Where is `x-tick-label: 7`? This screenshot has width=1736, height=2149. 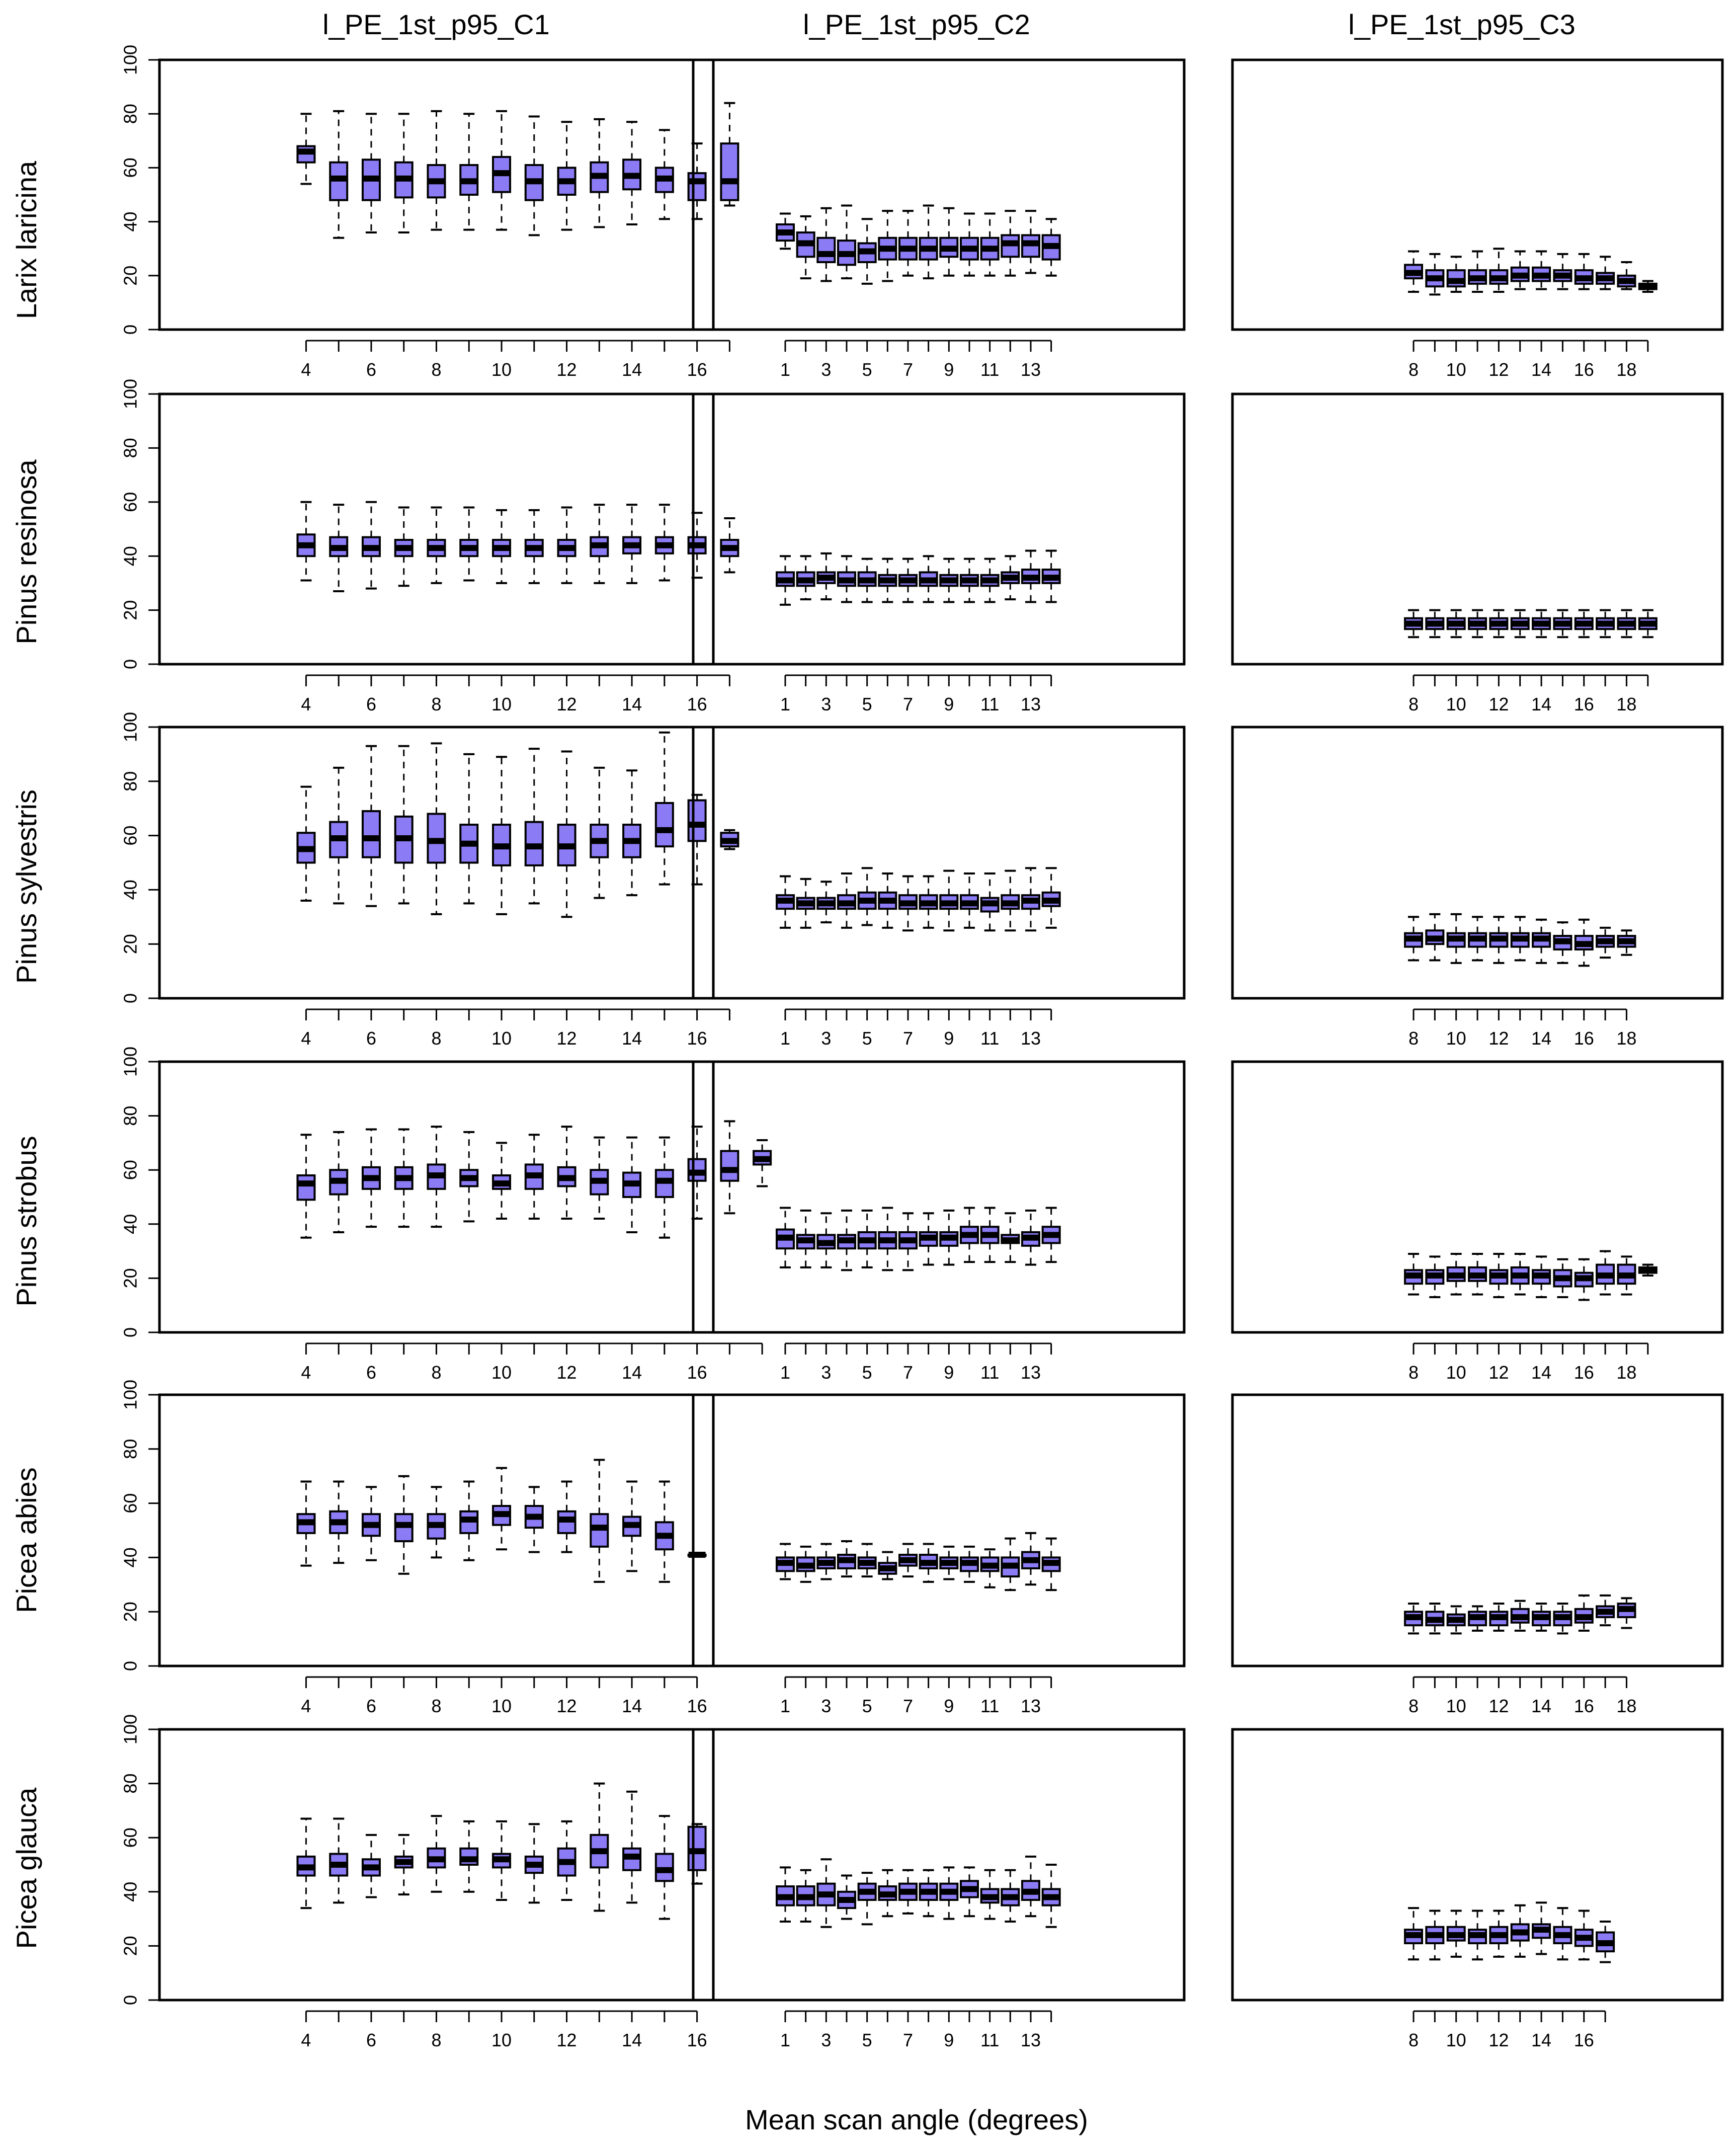
x-tick-label: 7 is located at coordinates (908, 704).